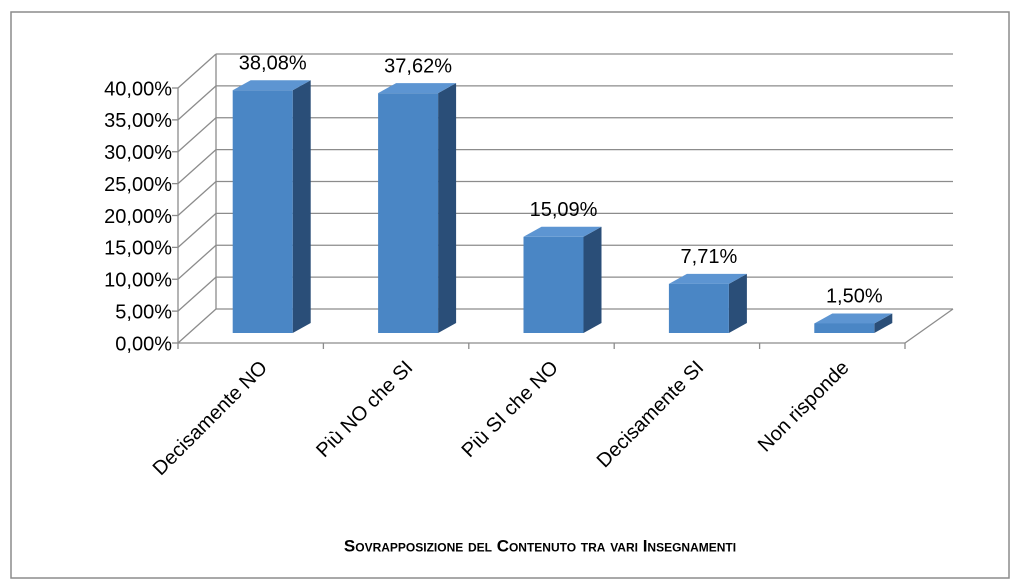 The width and height of the screenshot is (1015, 582). Describe the element at coordinates (854, 297) in the screenshot. I see `data-label: 1,50%` at that location.